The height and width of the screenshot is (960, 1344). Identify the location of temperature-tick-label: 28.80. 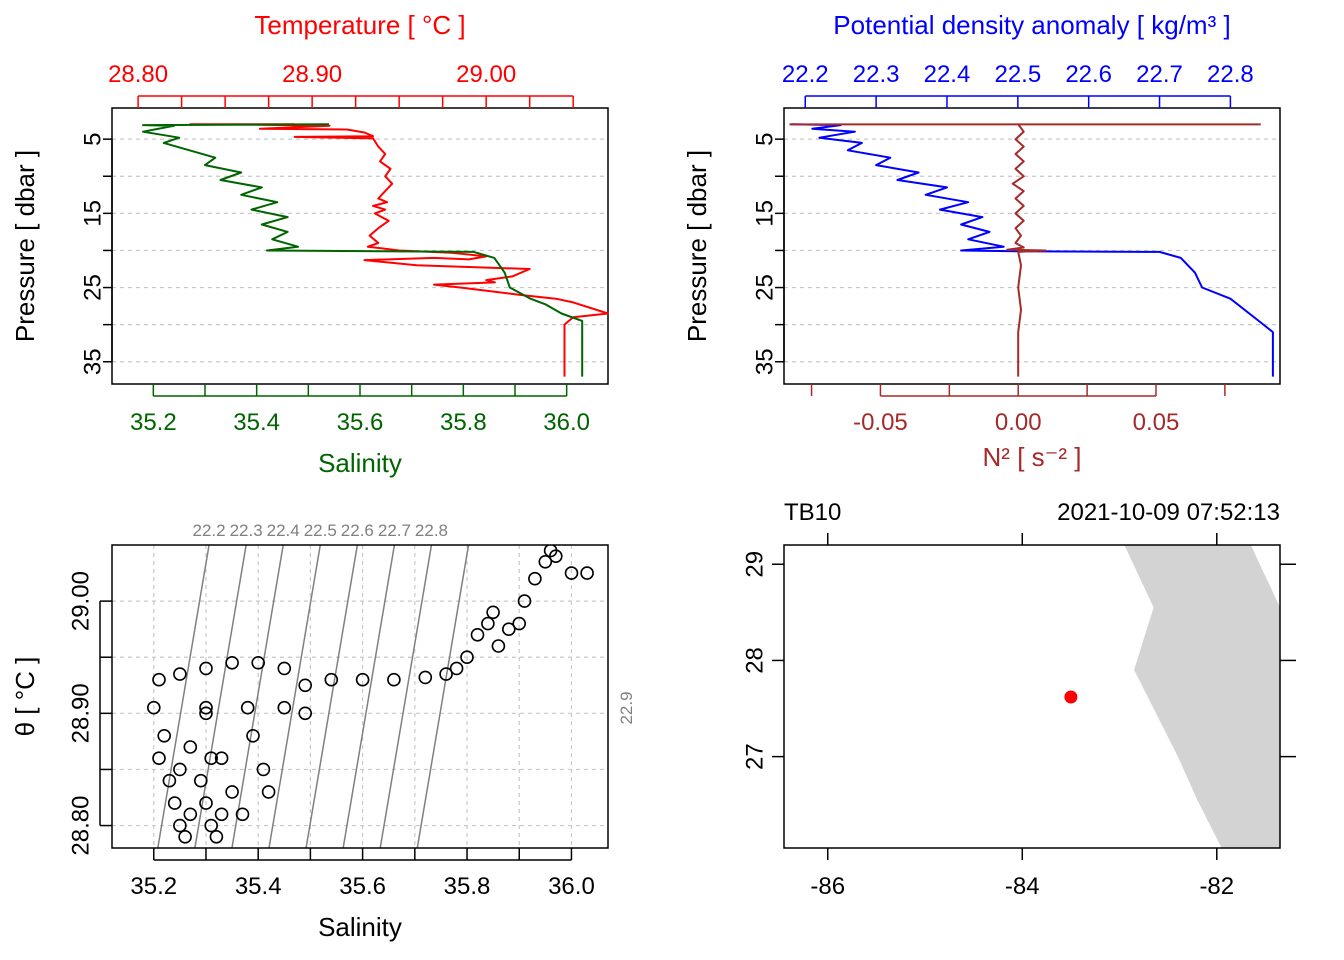
(138, 74).